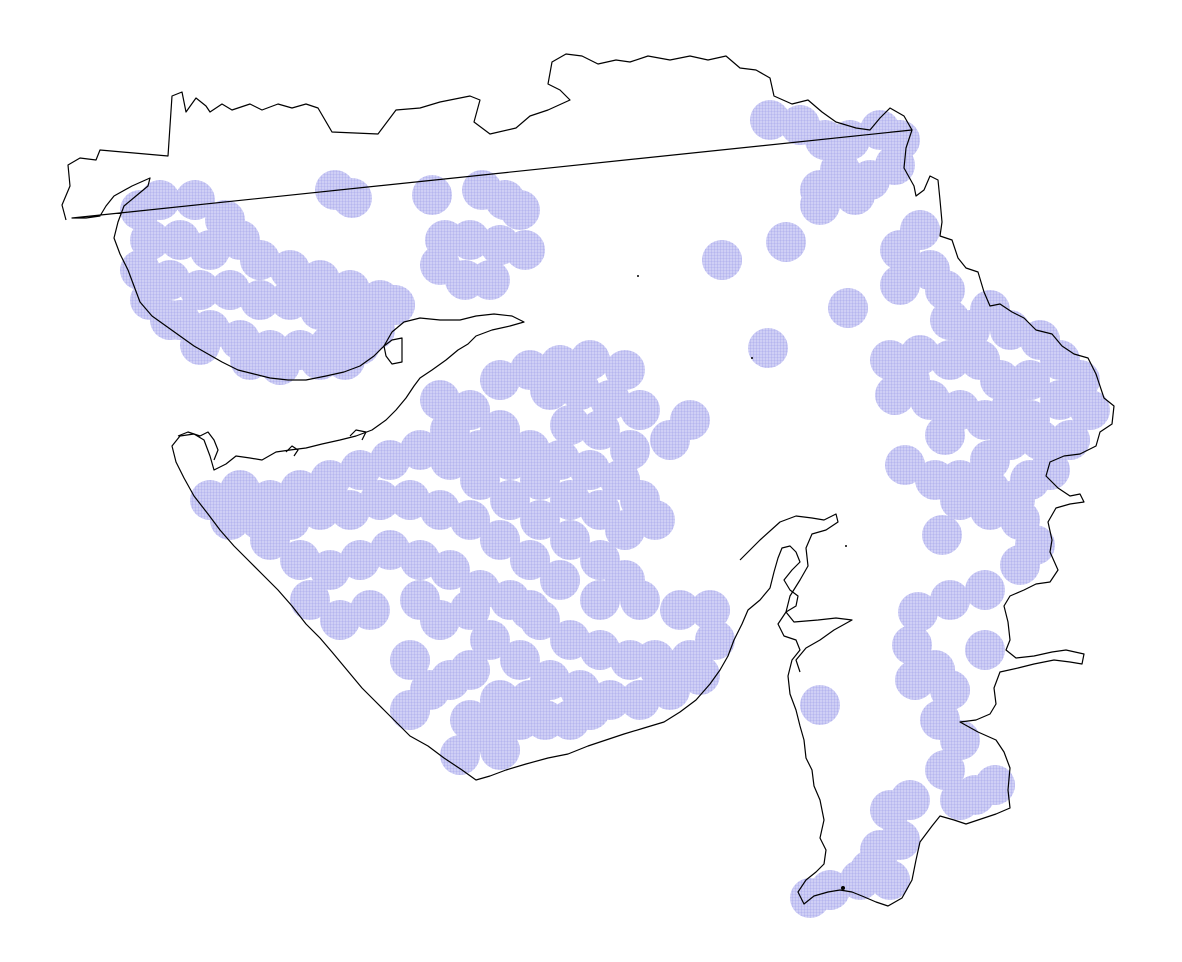 The width and height of the screenshot is (1182, 962). What do you see at coordinates (393, 351) in the screenshot?
I see `little-rann-inlet` at bounding box center [393, 351].